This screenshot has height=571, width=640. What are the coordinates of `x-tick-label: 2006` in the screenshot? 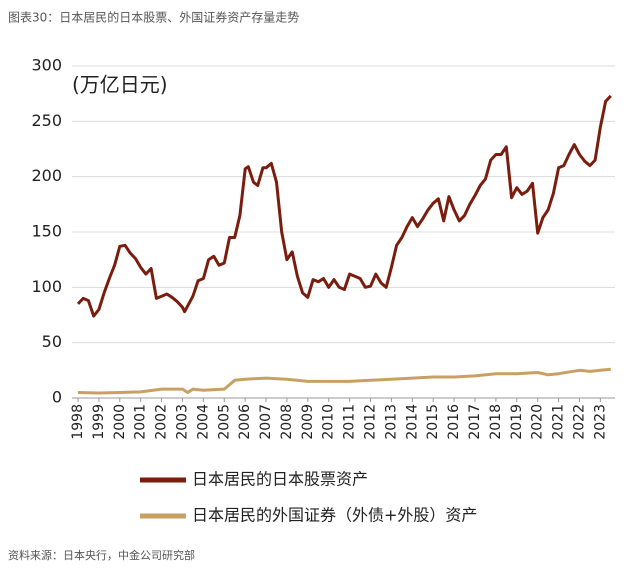 It's located at (245, 422).